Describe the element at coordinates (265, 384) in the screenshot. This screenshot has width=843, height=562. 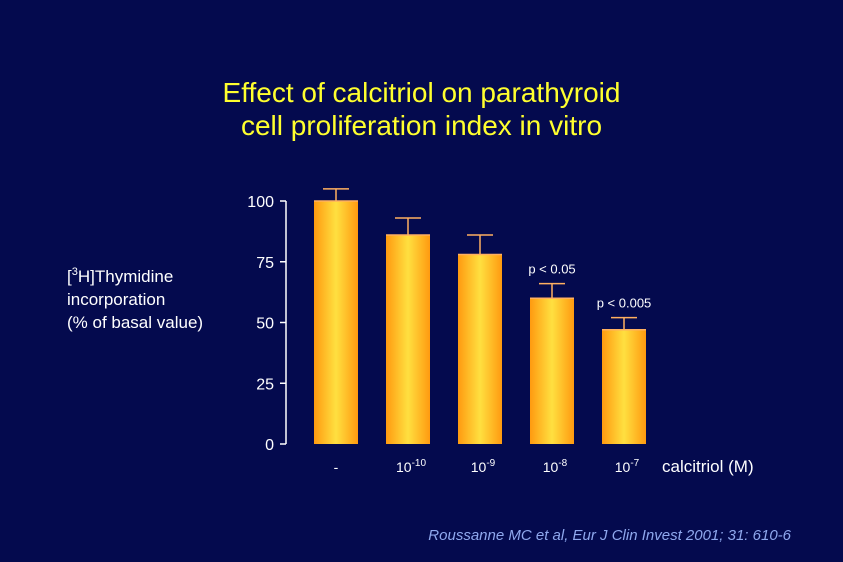
I see `y-tick-label: 25` at that location.